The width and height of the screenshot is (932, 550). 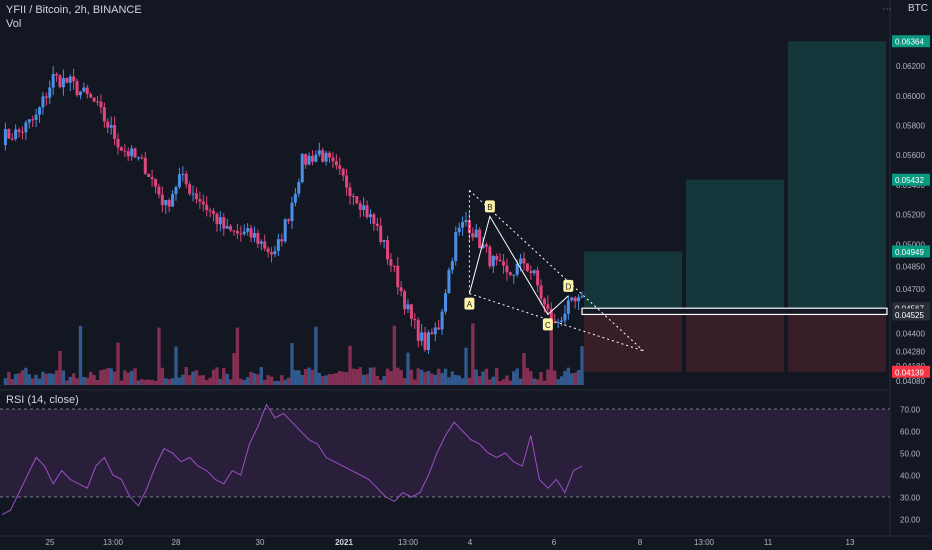 What do you see at coordinates (470, 542) in the screenshot?
I see `time-tick: 4` at bounding box center [470, 542].